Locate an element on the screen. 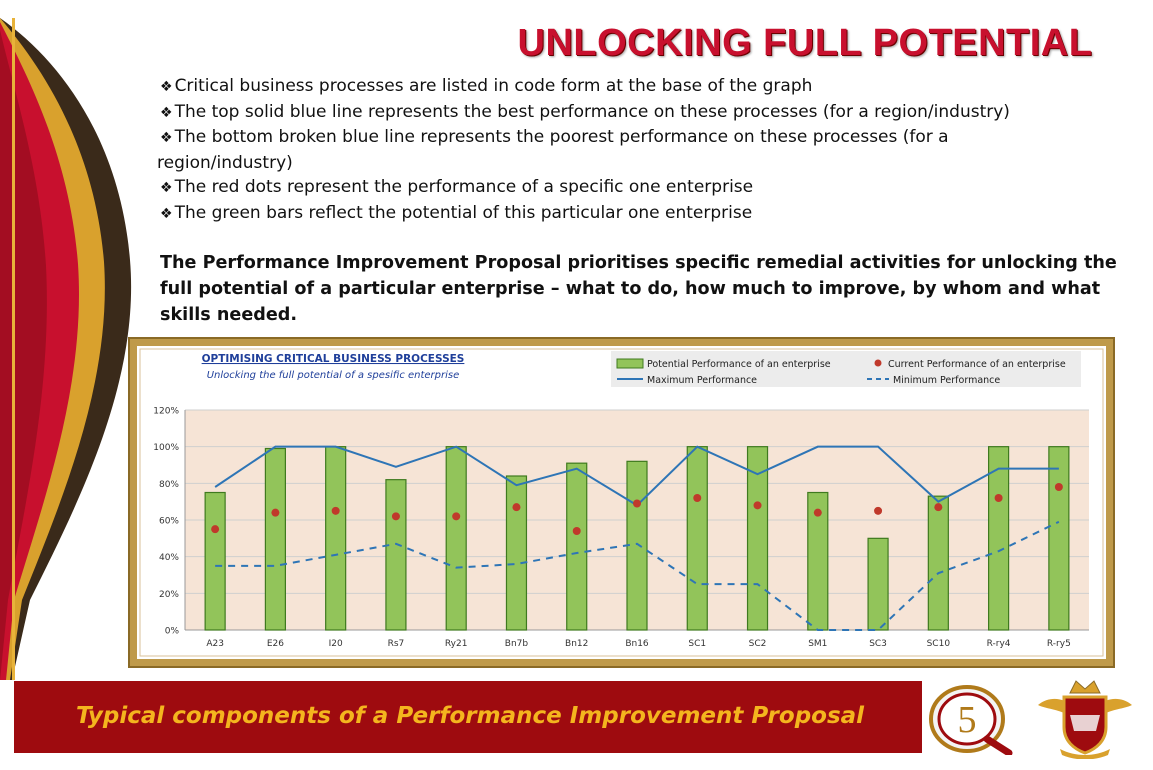 The height and width of the screenshot is (770, 1153). page-title: UNLOCKING FULL POTENTIAL is located at coordinates (805, 43).